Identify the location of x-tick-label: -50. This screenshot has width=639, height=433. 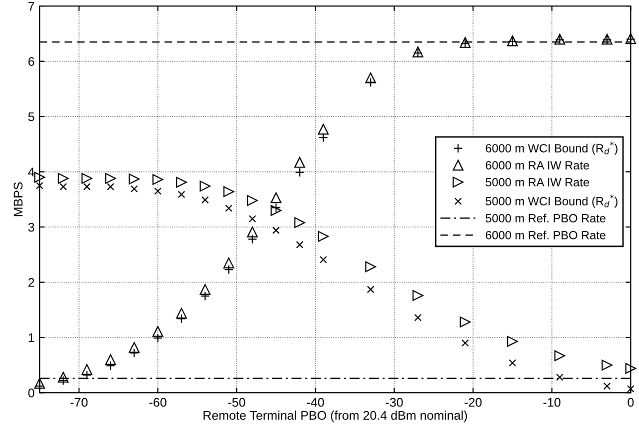
(237, 402).